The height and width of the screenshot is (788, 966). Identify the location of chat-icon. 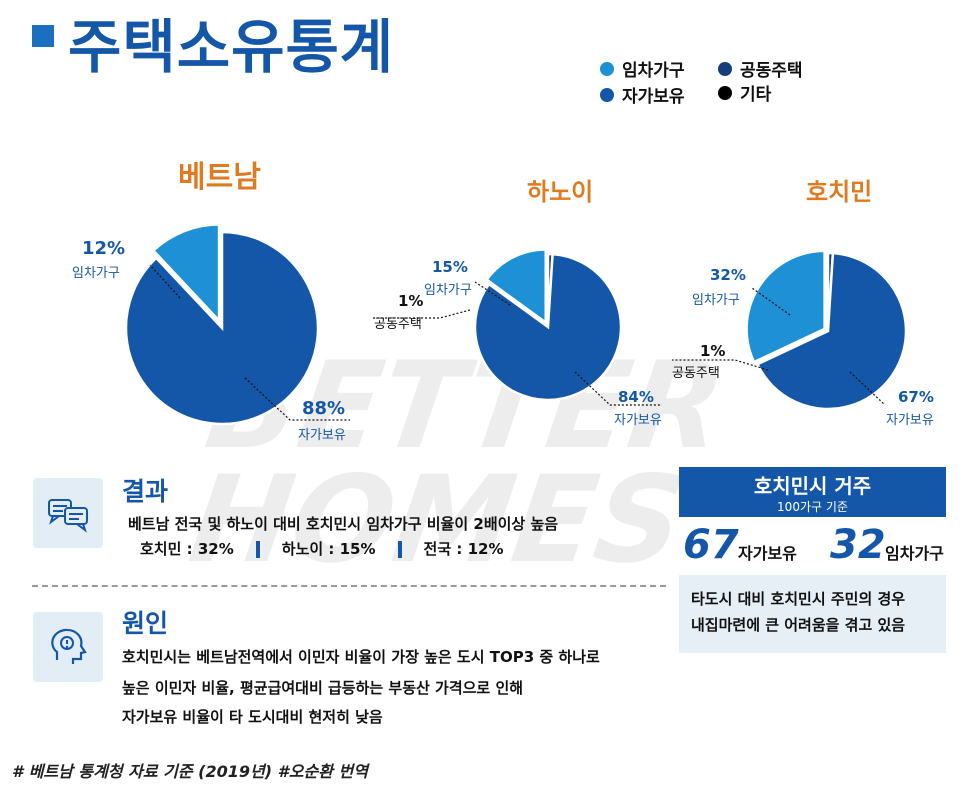
(68, 513).